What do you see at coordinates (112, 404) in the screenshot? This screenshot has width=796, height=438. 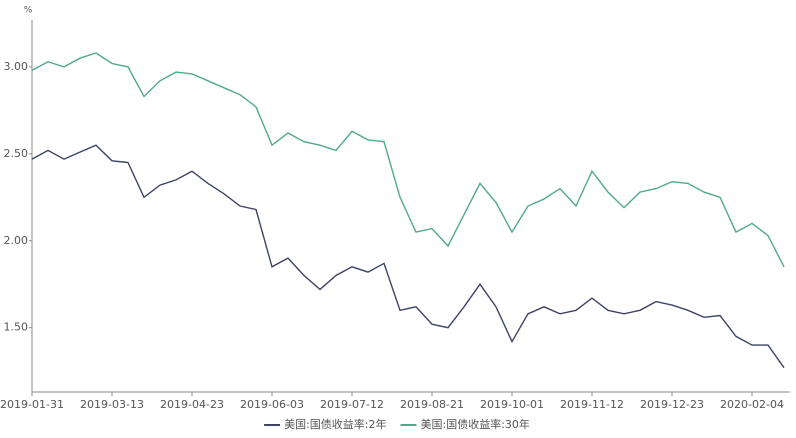 I see `x-tick-label: 2019-03-13` at bounding box center [112, 404].